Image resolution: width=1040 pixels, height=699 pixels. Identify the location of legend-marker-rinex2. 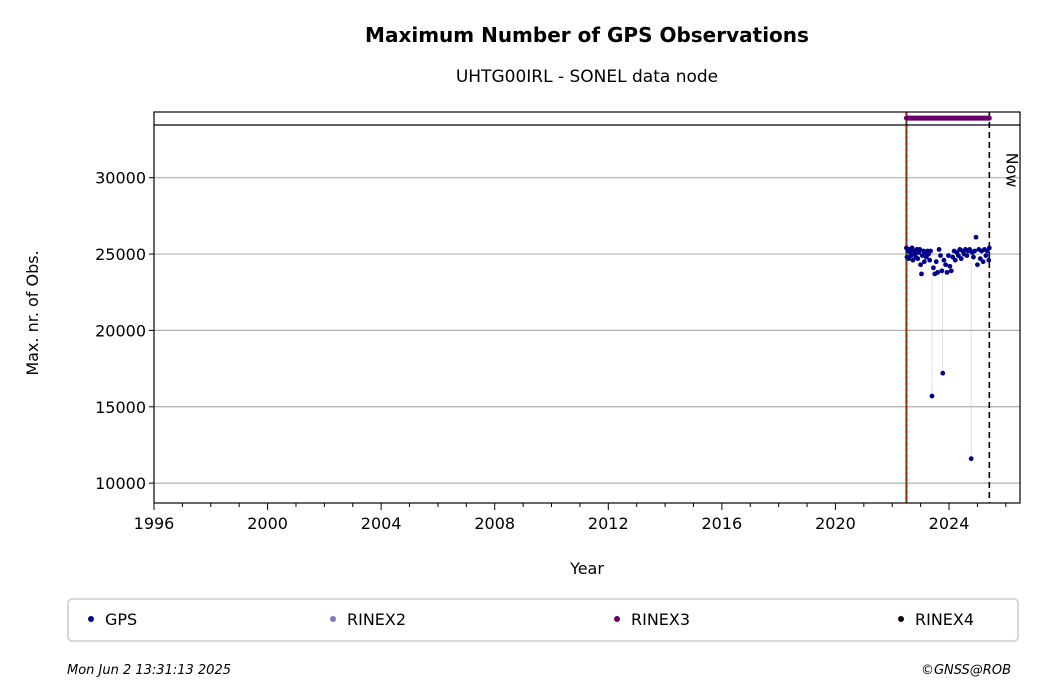
(333, 619).